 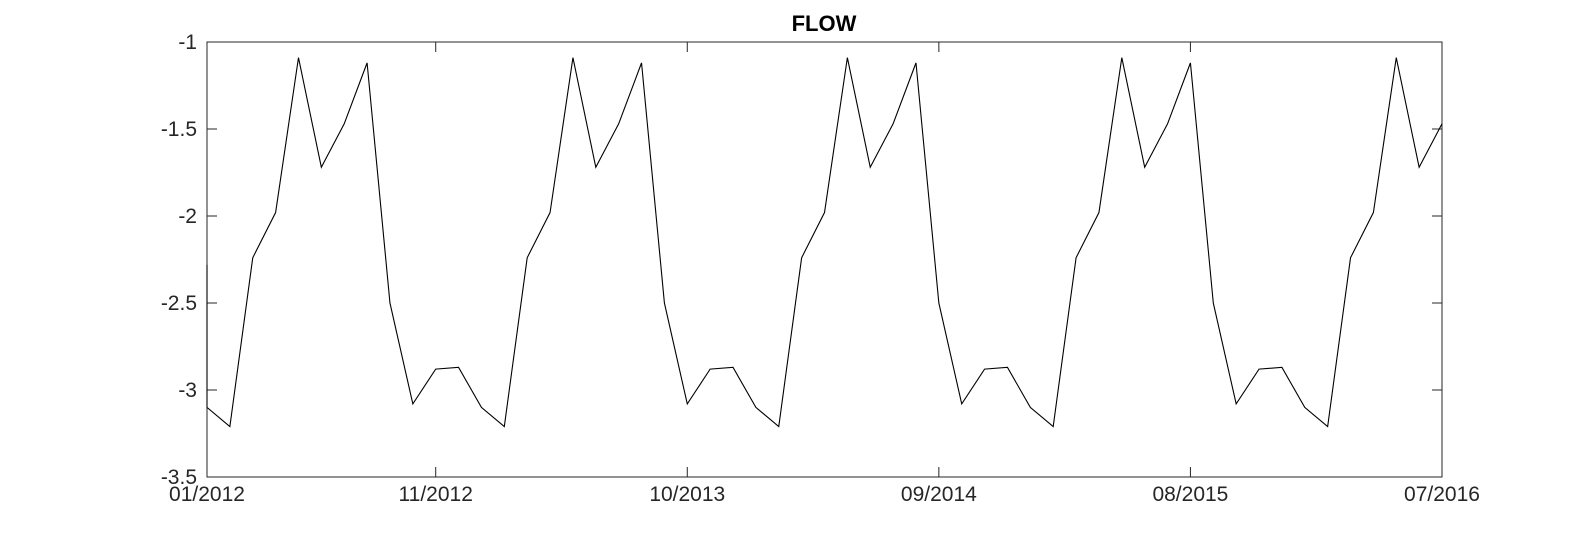 What do you see at coordinates (1190, 494) in the screenshot?
I see `x-tick-label: 08/2015` at bounding box center [1190, 494].